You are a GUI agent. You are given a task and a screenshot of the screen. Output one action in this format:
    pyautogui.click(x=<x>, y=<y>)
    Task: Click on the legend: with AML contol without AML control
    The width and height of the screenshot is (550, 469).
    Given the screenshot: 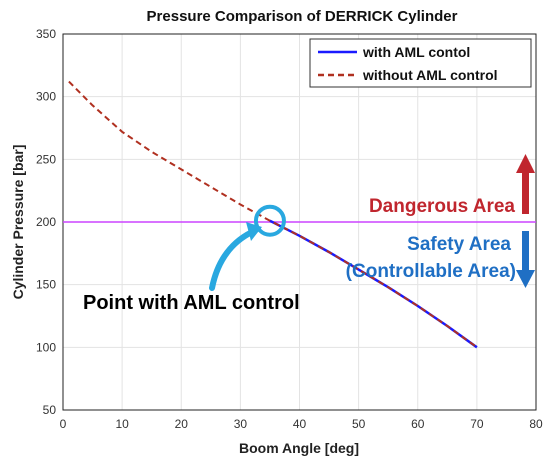 What is the action you would take?
    pyautogui.click(x=420, y=63)
    